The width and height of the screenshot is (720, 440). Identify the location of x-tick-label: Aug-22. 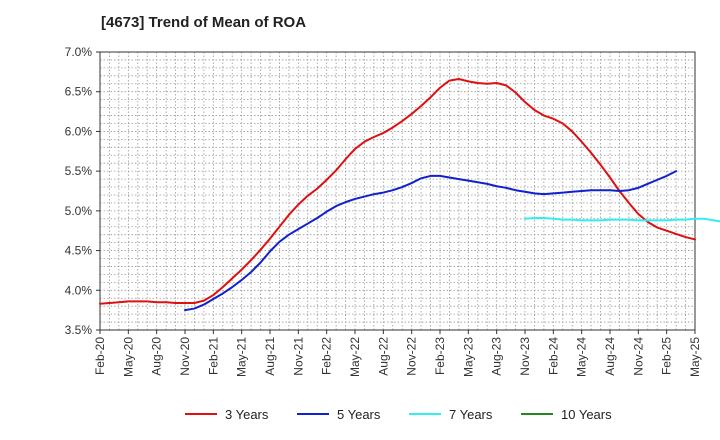
(383, 356).